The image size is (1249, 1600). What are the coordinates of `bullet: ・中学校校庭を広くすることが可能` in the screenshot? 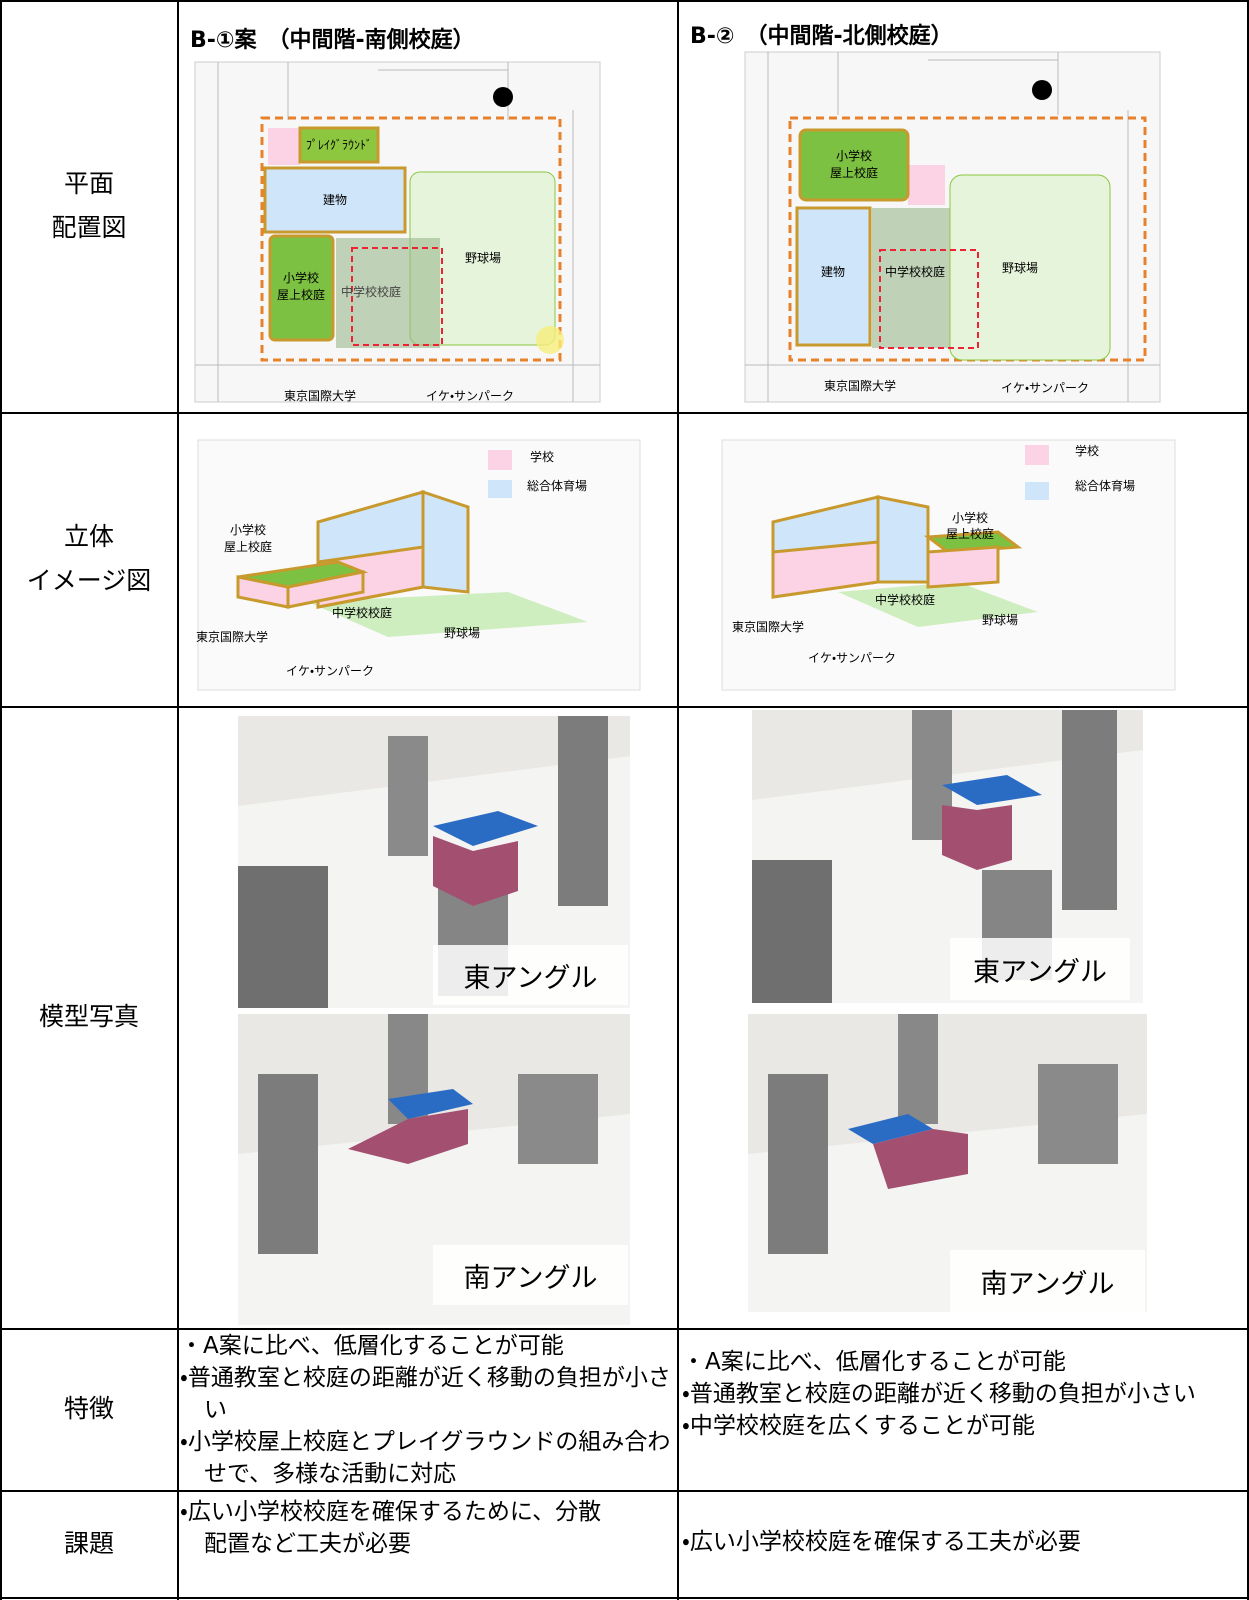 It's located at (858, 1426).